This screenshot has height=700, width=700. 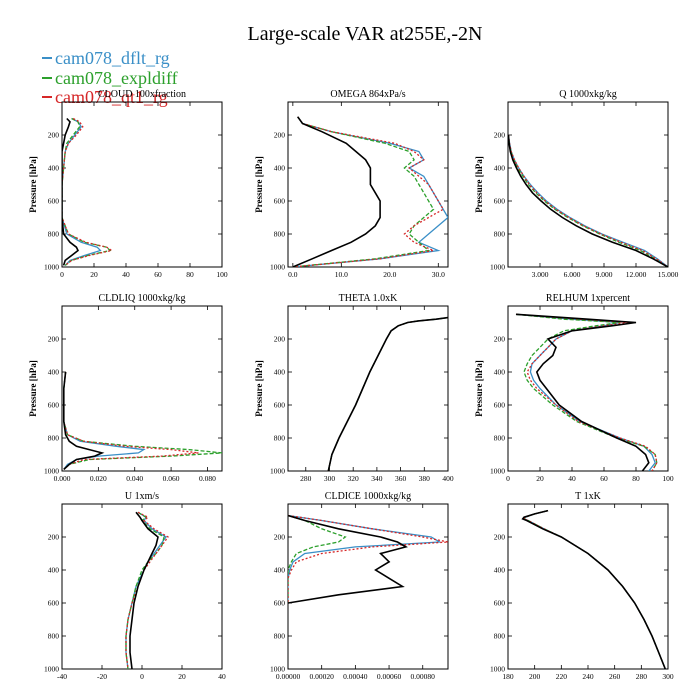 I want to click on panel-title: U 1xm/s, so click(x=142, y=496).